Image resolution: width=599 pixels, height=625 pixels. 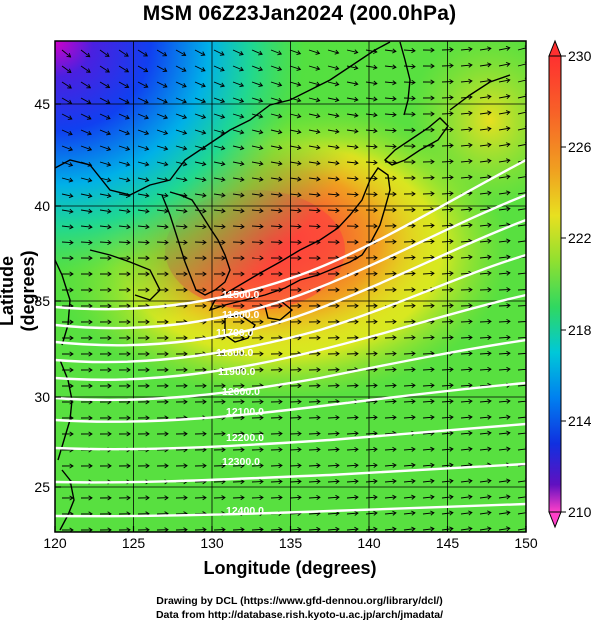 What do you see at coordinates (290, 308) in the screenshot?
I see `contour-line` at bounding box center [290, 308].